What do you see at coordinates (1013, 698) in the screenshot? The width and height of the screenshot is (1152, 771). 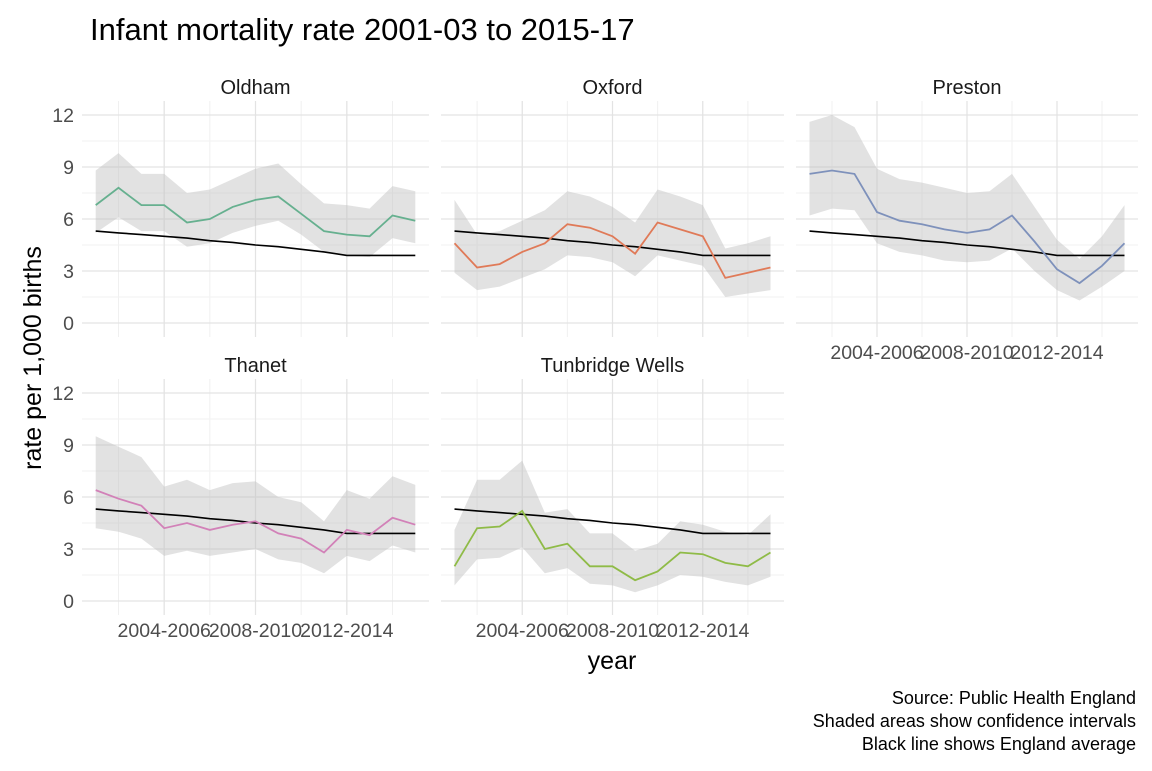 I see `caption-source: Source: Public Health England` at bounding box center [1013, 698].